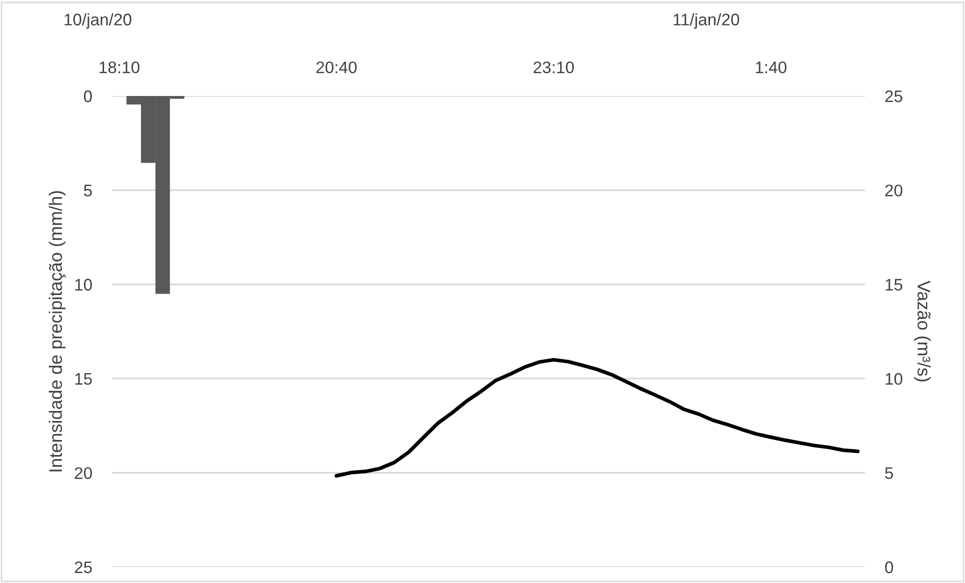 The height and width of the screenshot is (583, 965). What do you see at coordinates (894, 284) in the screenshot?
I see `y2-tick-label: 15` at bounding box center [894, 284].